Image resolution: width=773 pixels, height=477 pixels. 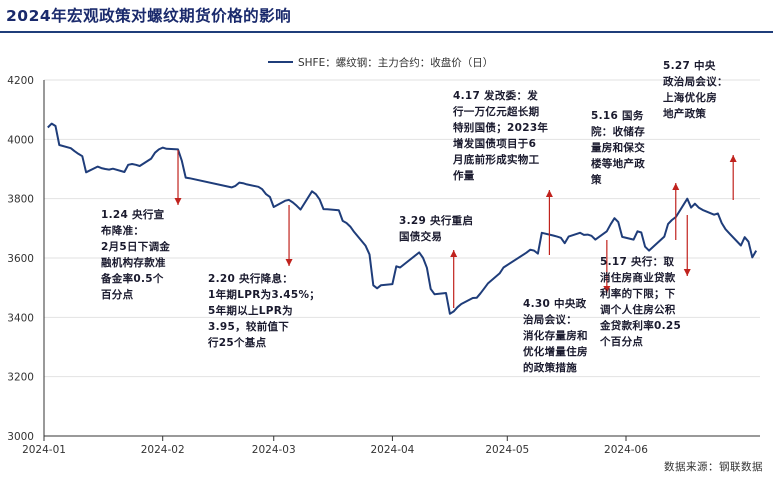 I want to click on data-source-note: 数据来源：钢联数据, so click(x=713, y=467).